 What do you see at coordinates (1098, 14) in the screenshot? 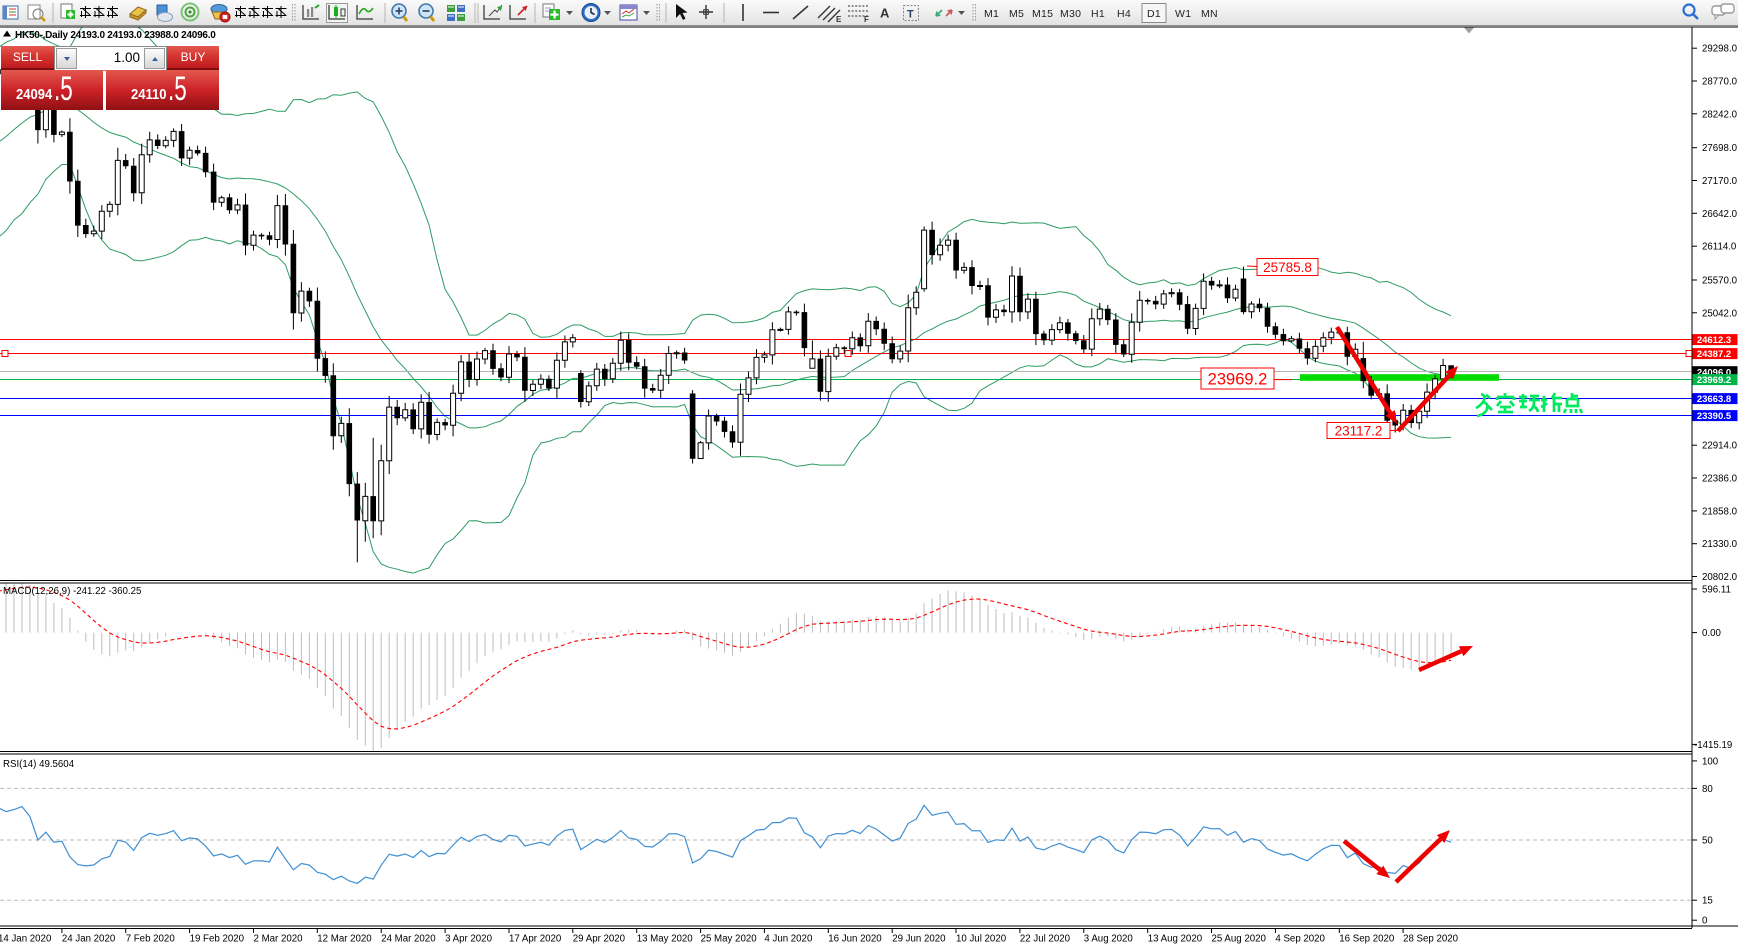
I see `svg-text: H1` at bounding box center [1098, 14].